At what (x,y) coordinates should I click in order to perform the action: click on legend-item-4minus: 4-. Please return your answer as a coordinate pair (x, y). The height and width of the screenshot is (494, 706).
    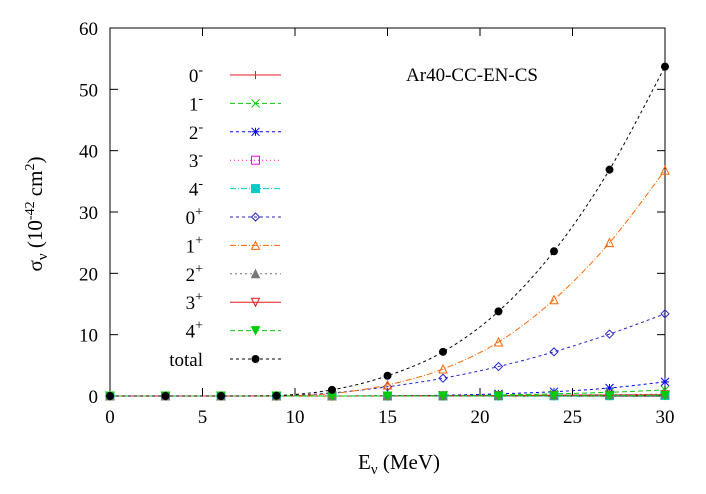
    Looking at the image, I should click on (235, 189).